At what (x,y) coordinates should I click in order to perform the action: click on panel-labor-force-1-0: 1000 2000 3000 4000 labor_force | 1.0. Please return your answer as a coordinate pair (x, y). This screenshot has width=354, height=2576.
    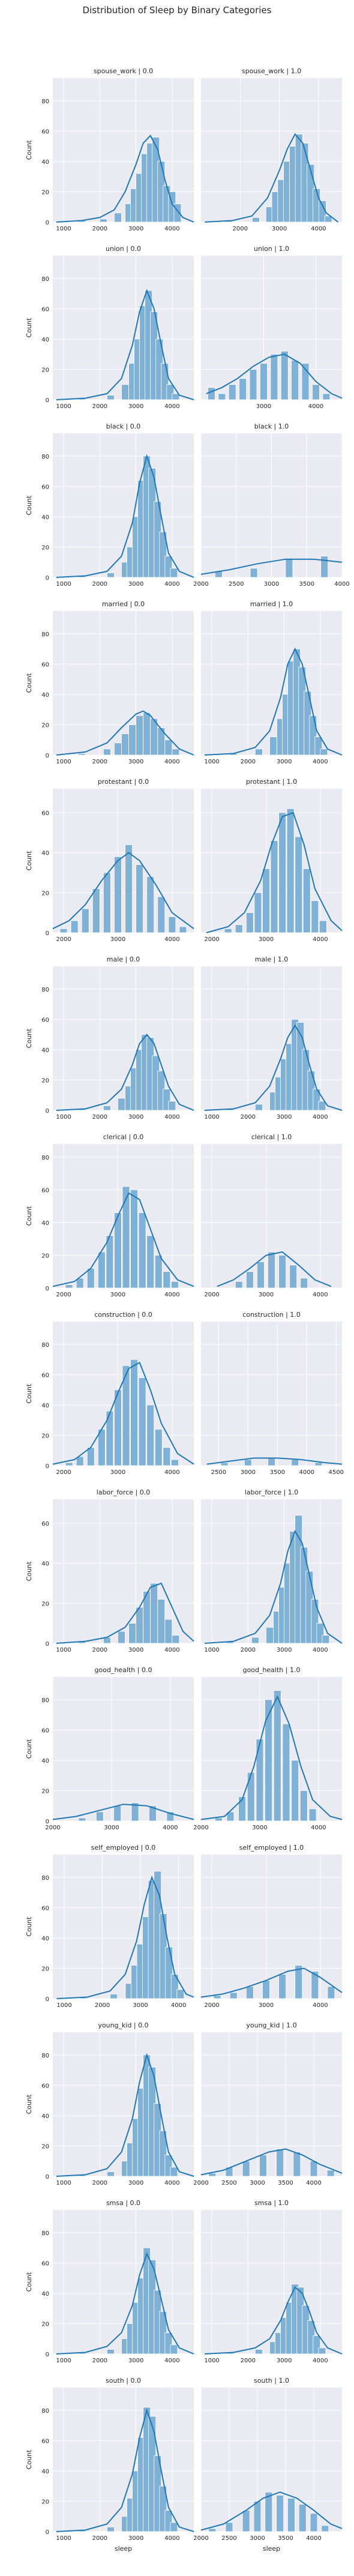
    Looking at the image, I should click on (272, 1571).